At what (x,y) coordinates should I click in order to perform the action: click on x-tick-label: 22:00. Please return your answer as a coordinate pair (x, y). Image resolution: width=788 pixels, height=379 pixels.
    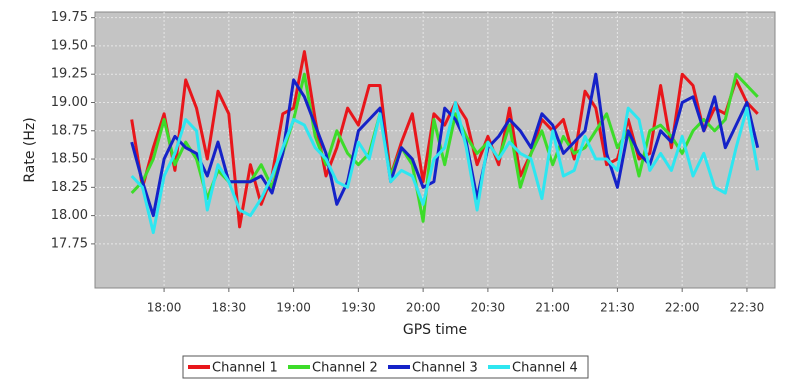
    Looking at the image, I should click on (682, 308).